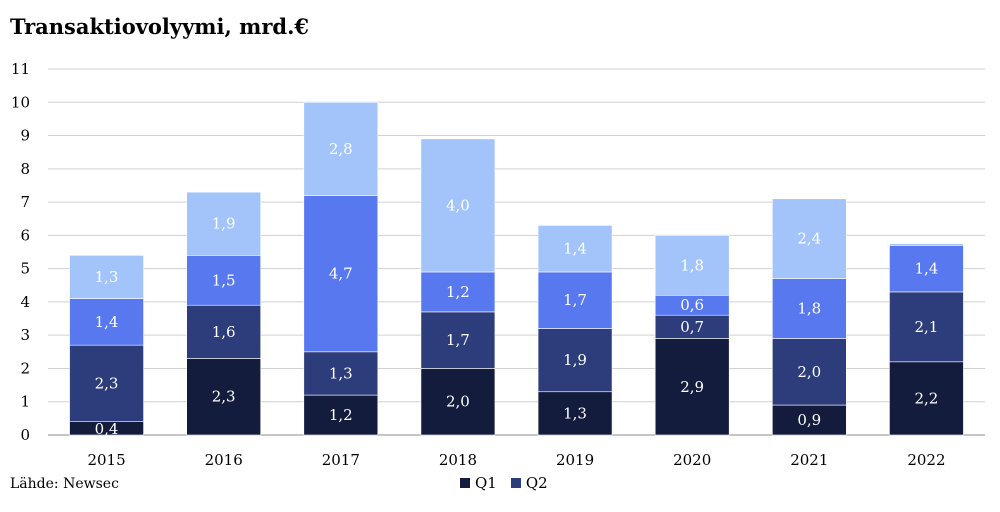  I want to click on y-tick-label: 3, so click(25, 335).